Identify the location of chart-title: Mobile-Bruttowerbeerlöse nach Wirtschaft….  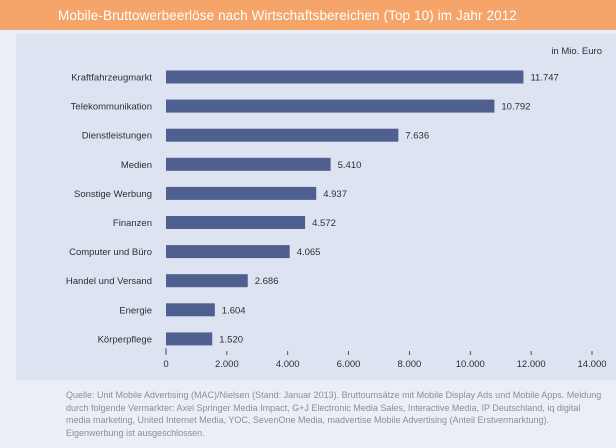
(287, 15).